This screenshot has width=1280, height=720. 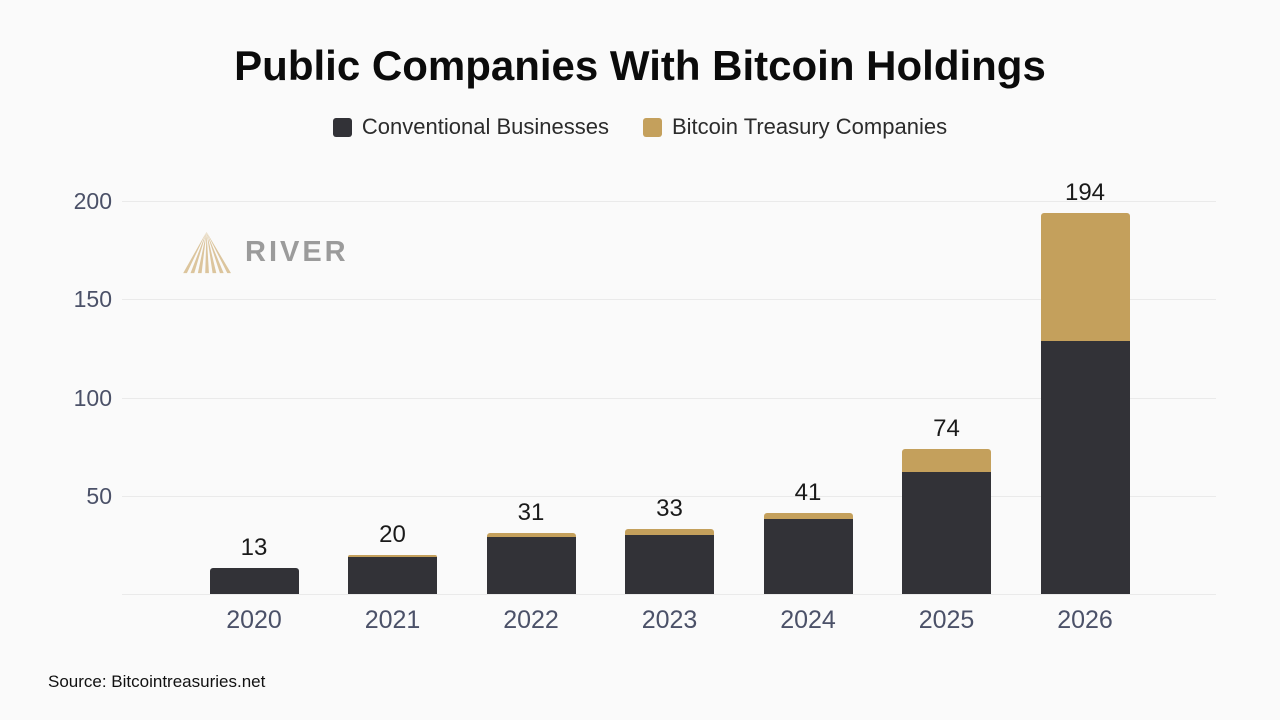 I want to click on x-tick-label: 2022, so click(x=531, y=620).